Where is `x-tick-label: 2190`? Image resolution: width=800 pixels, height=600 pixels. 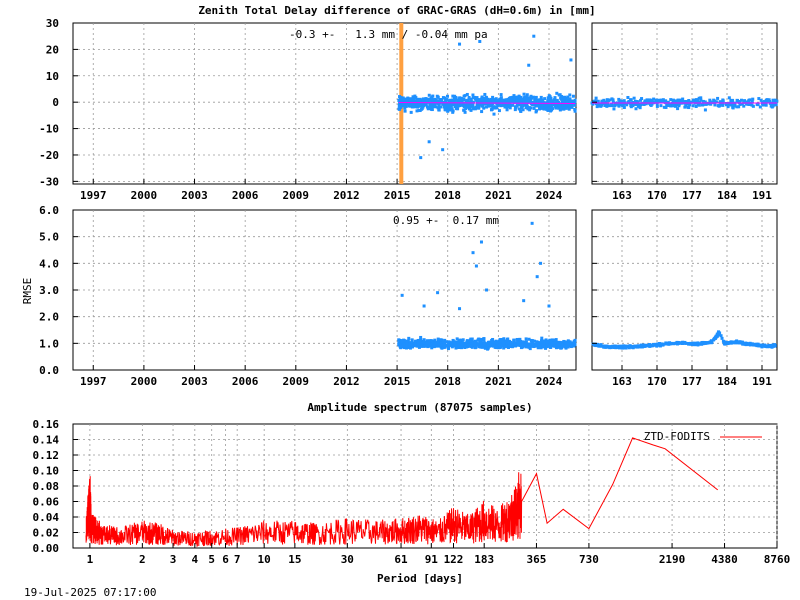 x-tick-label: 2190 is located at coordinates (672, 559).